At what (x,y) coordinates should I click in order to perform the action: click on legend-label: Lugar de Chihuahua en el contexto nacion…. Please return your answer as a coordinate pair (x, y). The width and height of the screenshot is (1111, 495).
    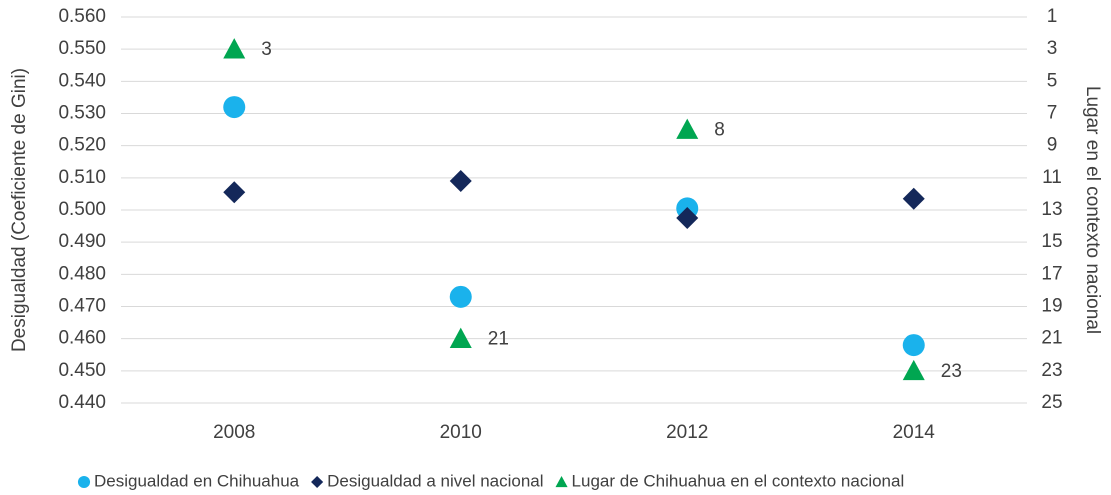
    Looking at the image, I should click on (738, 480).